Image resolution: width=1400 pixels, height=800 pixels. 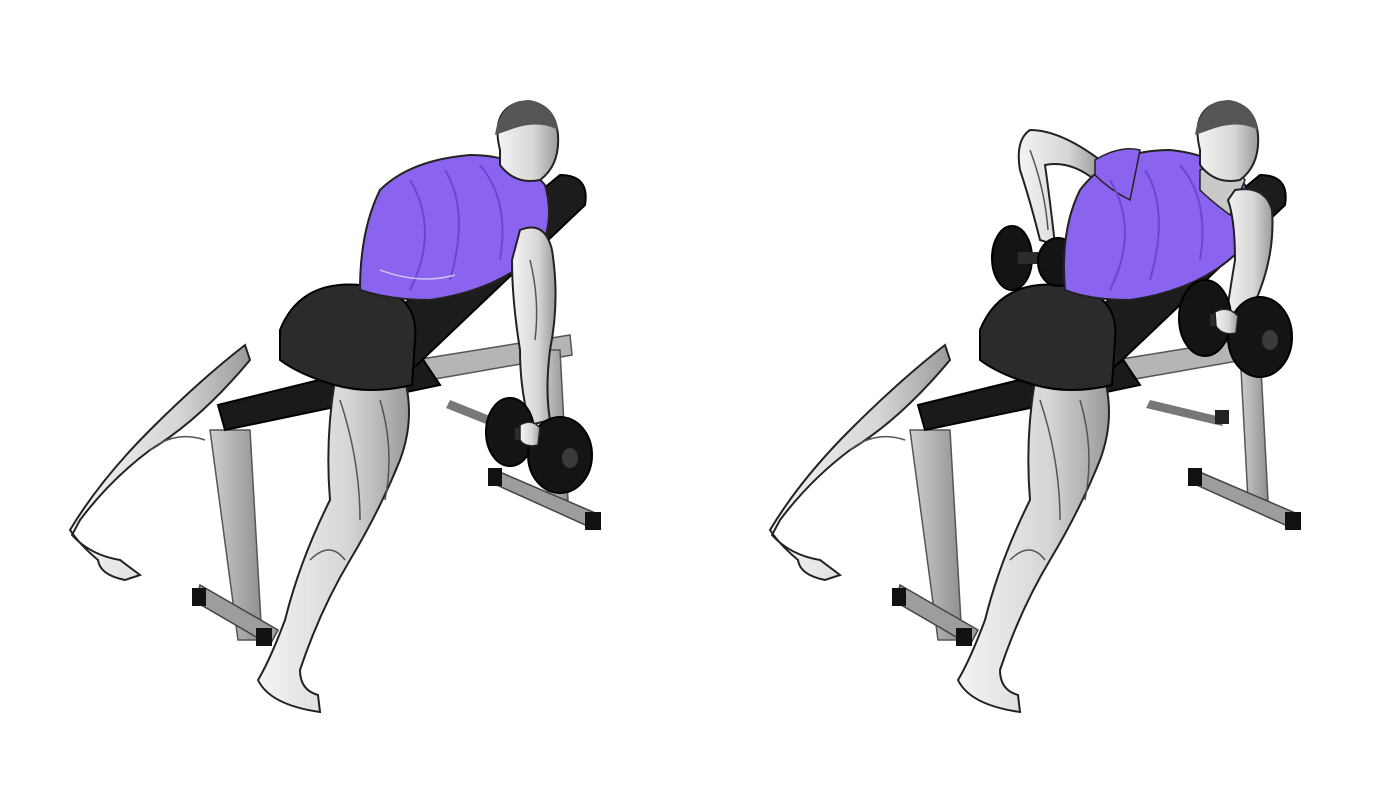 What do you see at coordinates (533, 326) in the screenshot?
I see `working-arm` at bounding box center [533, 326].